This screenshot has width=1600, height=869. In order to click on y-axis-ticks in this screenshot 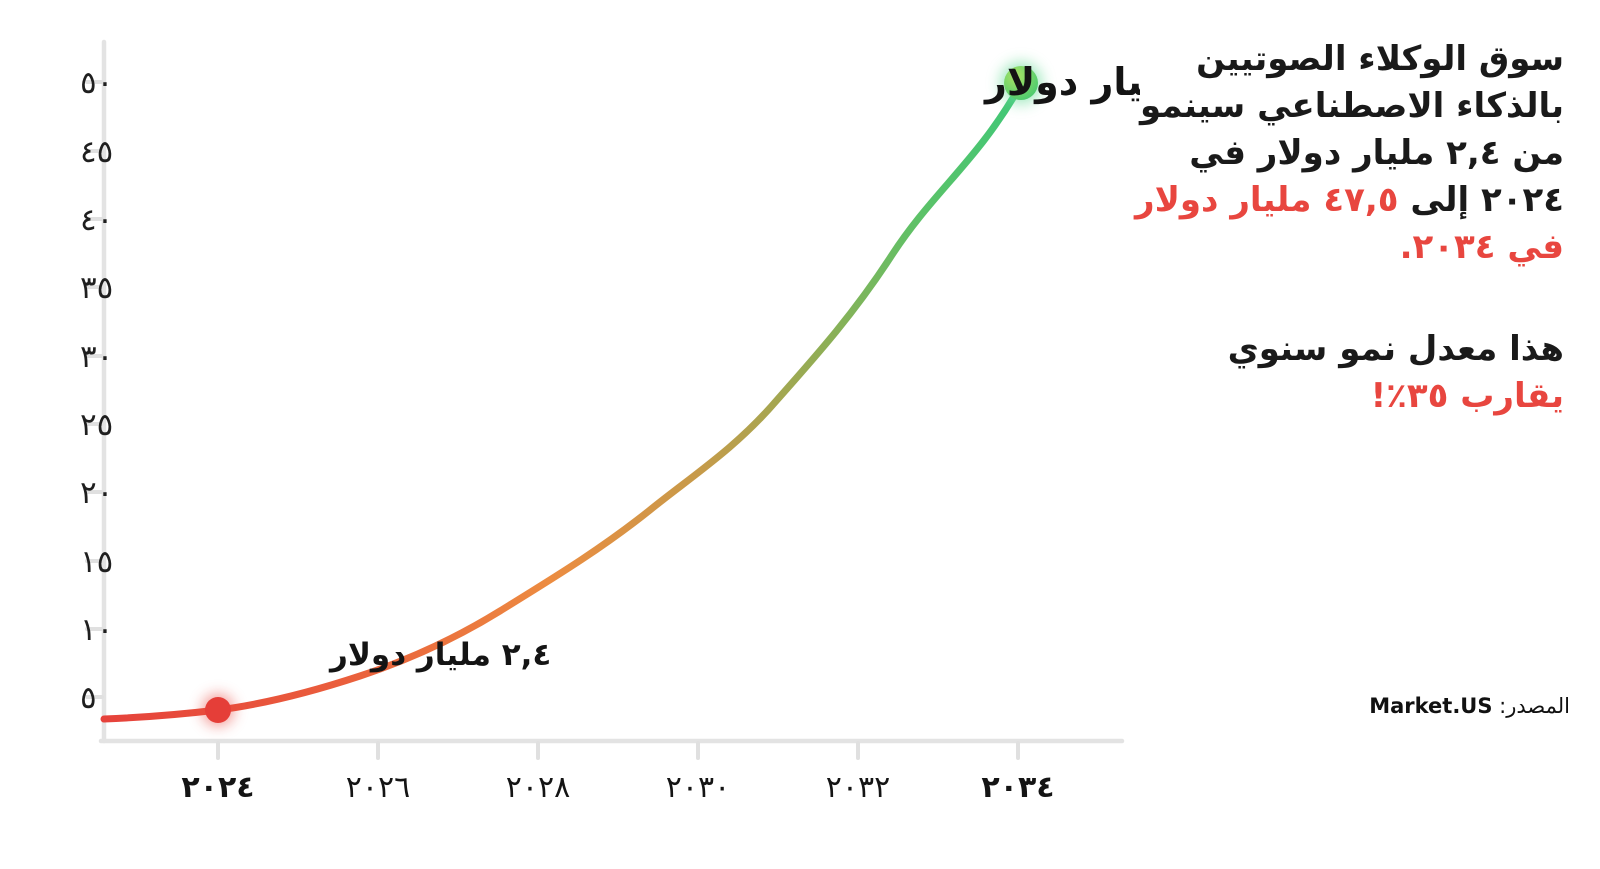, I will do `click(94, 389)`.